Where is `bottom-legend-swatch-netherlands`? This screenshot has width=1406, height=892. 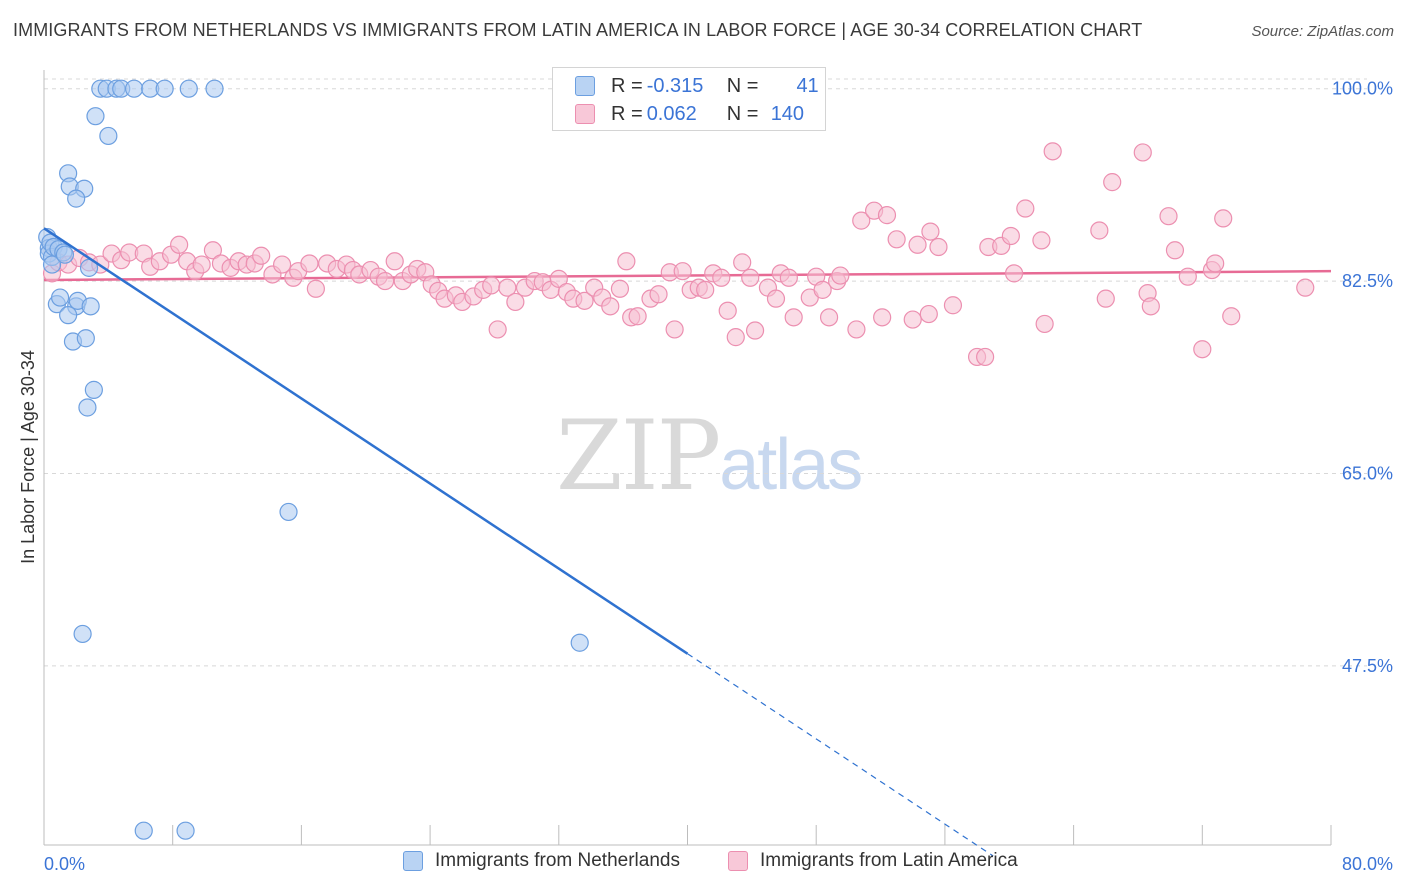
bottom-legend-swatch-netherlands is located at coordinates (413, 861).